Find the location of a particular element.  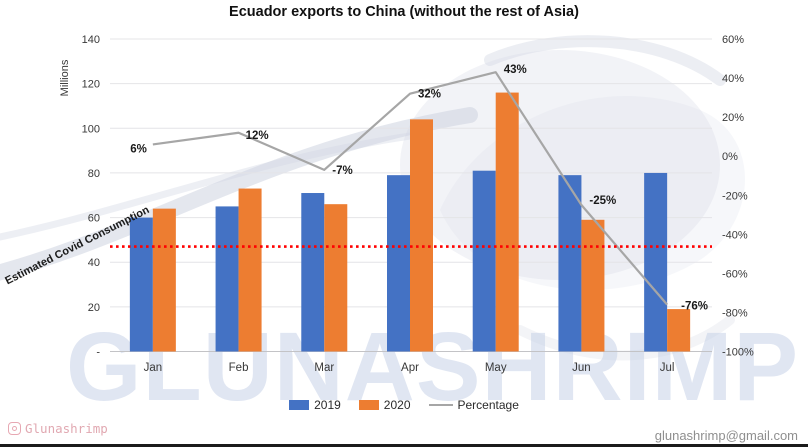

percentage-label-may: 43% is located at coordinates (515, 70).